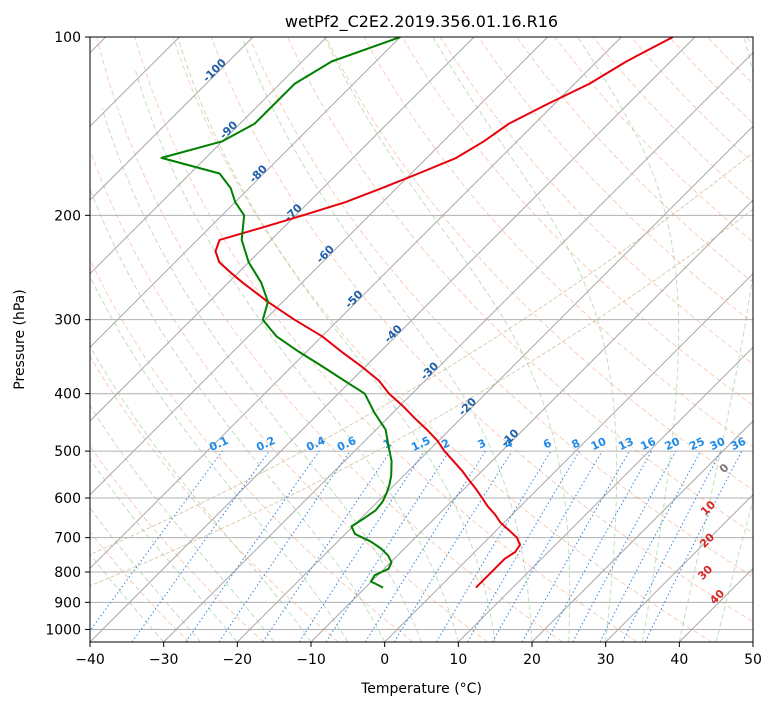 This screenshot has width=775, height=708. Describe the element at coordinates (599, 444) in the screenshot. I see `mixing-ratio-label: 10` at that location.